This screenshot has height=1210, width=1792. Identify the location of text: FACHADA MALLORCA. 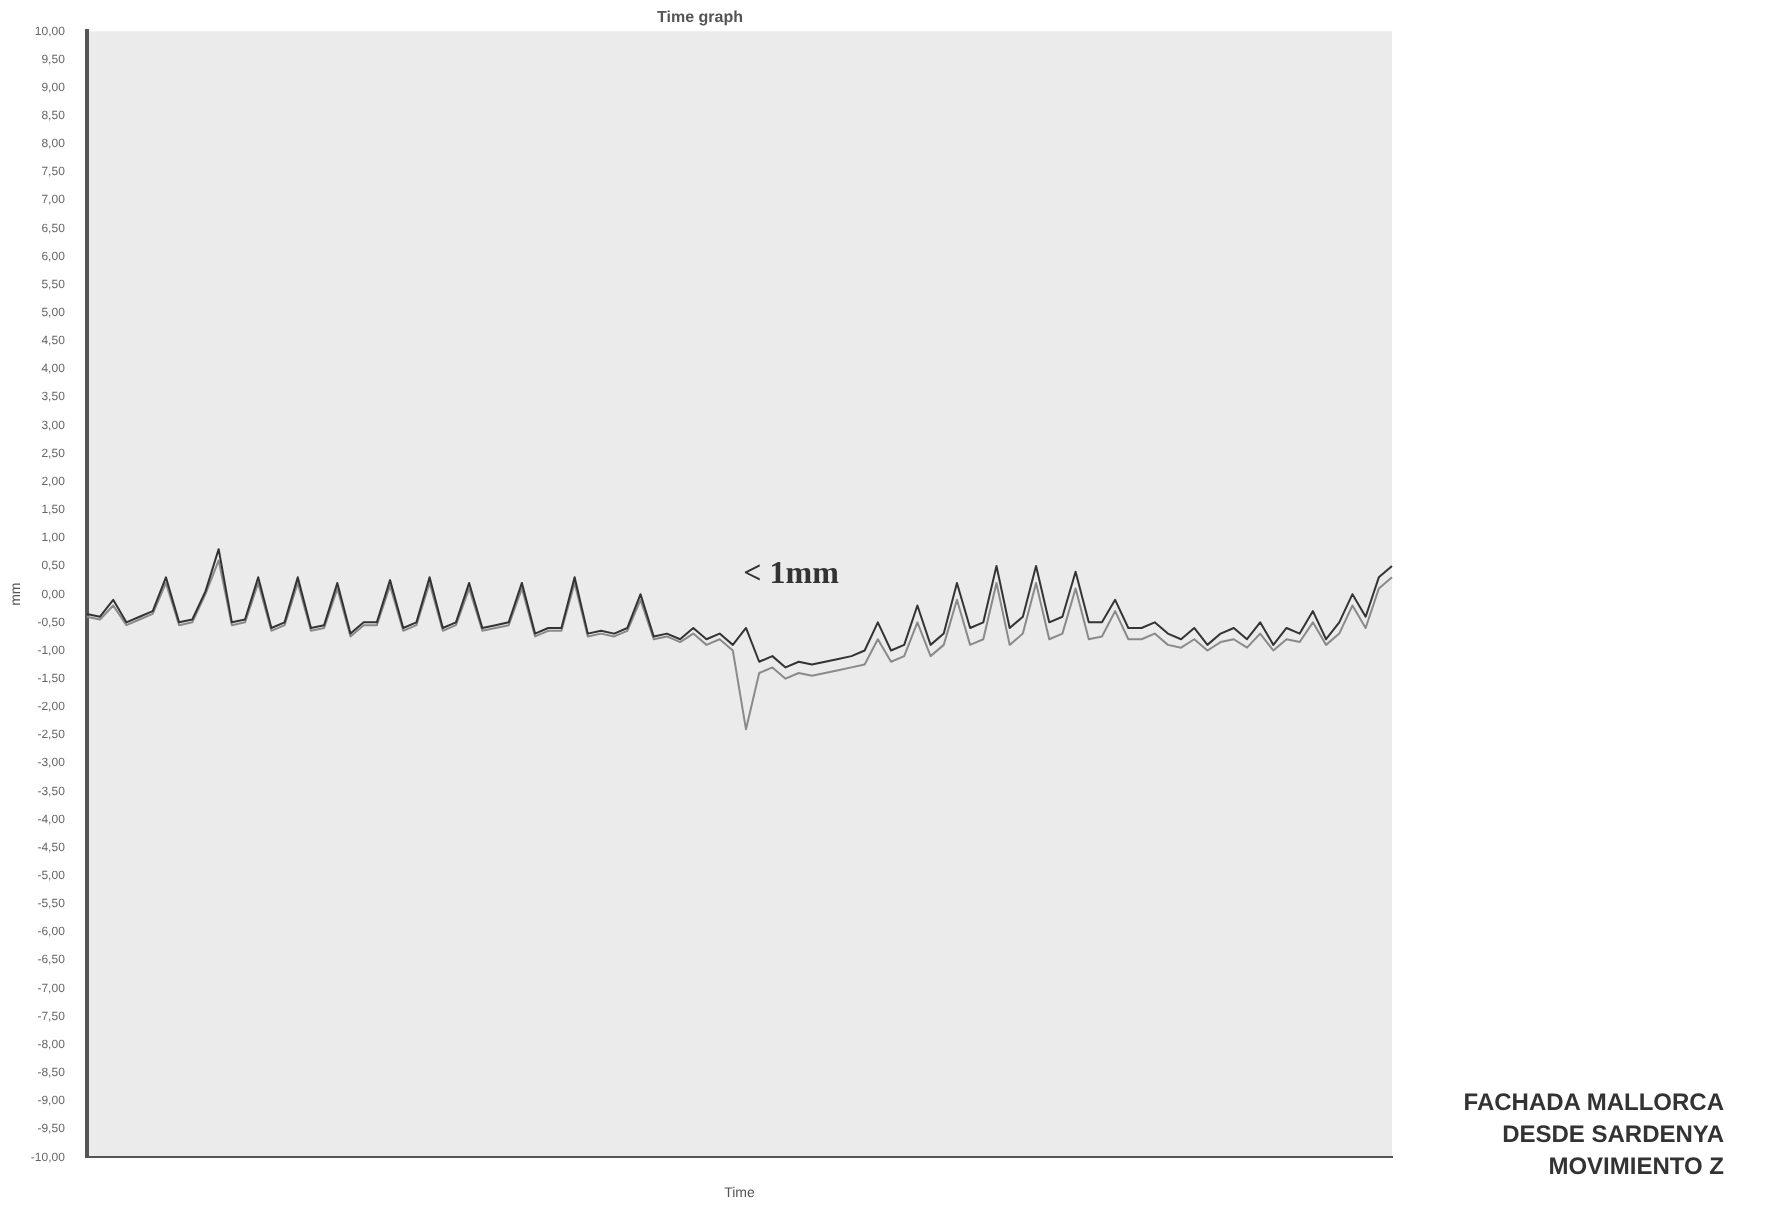
(1594, 1102).